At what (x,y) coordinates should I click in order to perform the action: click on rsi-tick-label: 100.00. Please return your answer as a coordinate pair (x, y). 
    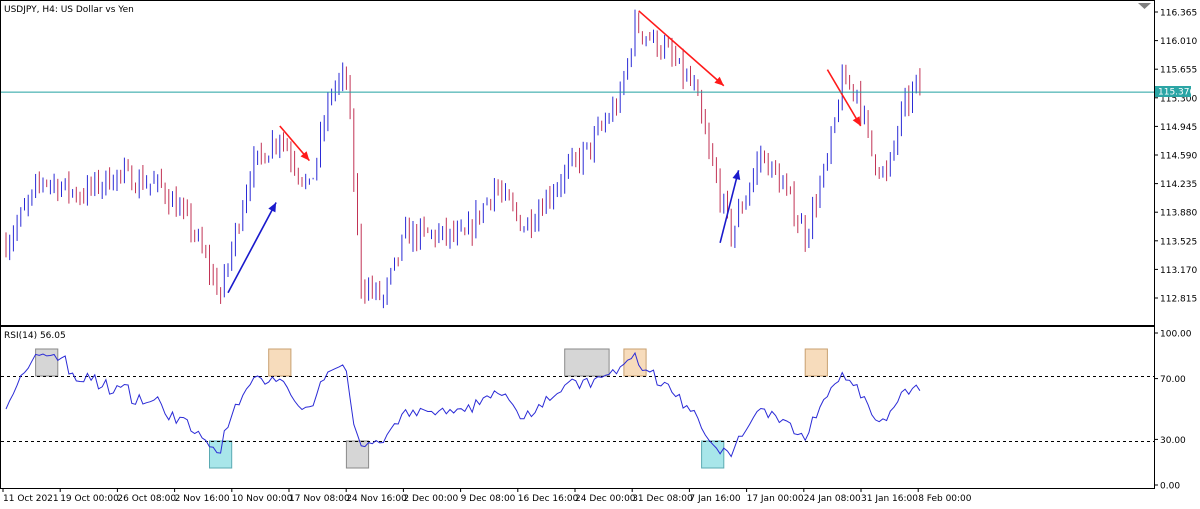
    Looking at the image, I should click on (1176, 335).